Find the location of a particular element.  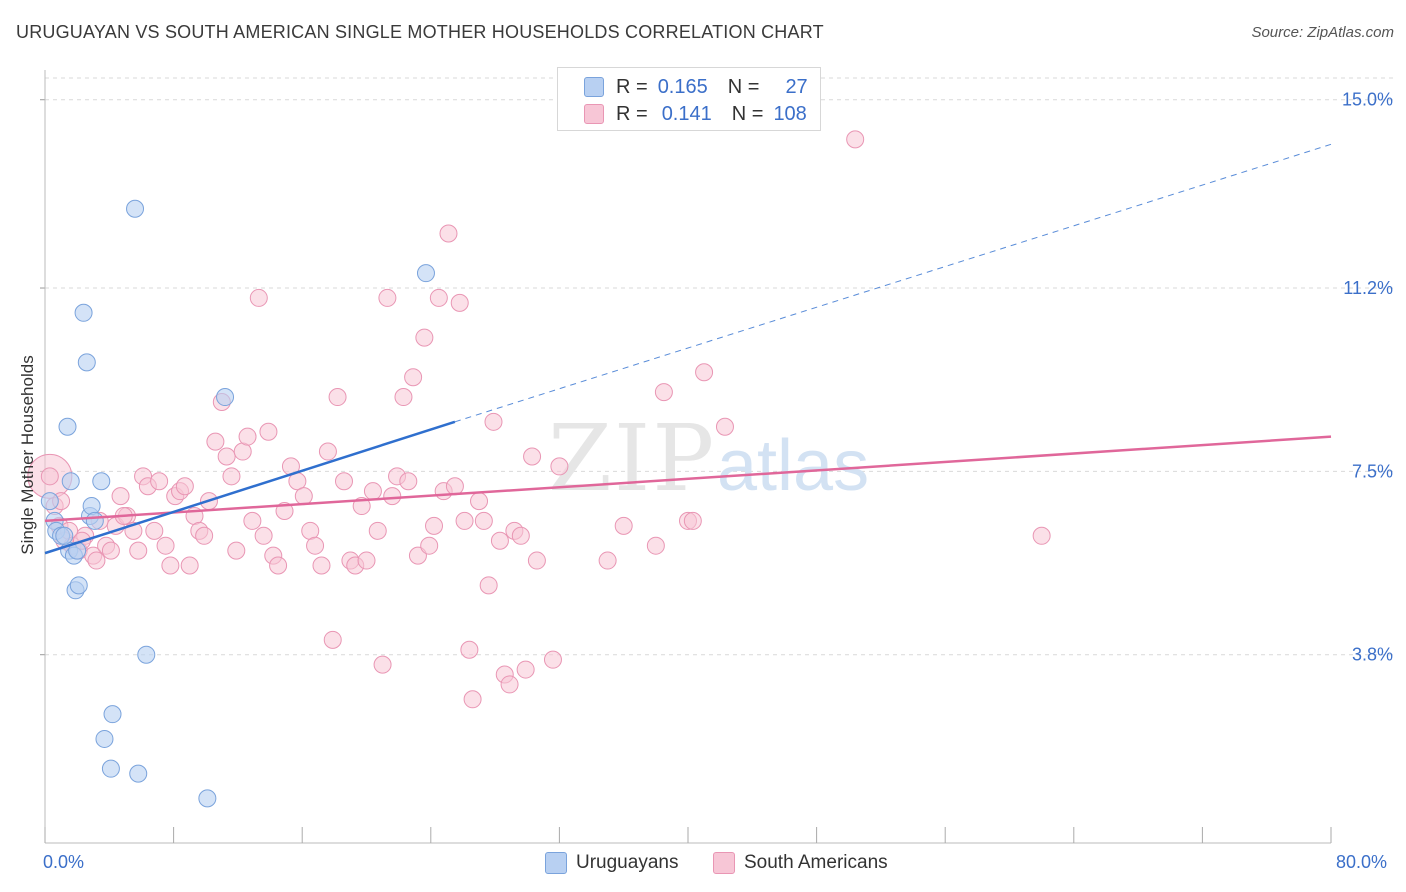

y-tick-labels: 3.8% 7.5% 11.2% 15.0% is located at coordinates (1367, 377).